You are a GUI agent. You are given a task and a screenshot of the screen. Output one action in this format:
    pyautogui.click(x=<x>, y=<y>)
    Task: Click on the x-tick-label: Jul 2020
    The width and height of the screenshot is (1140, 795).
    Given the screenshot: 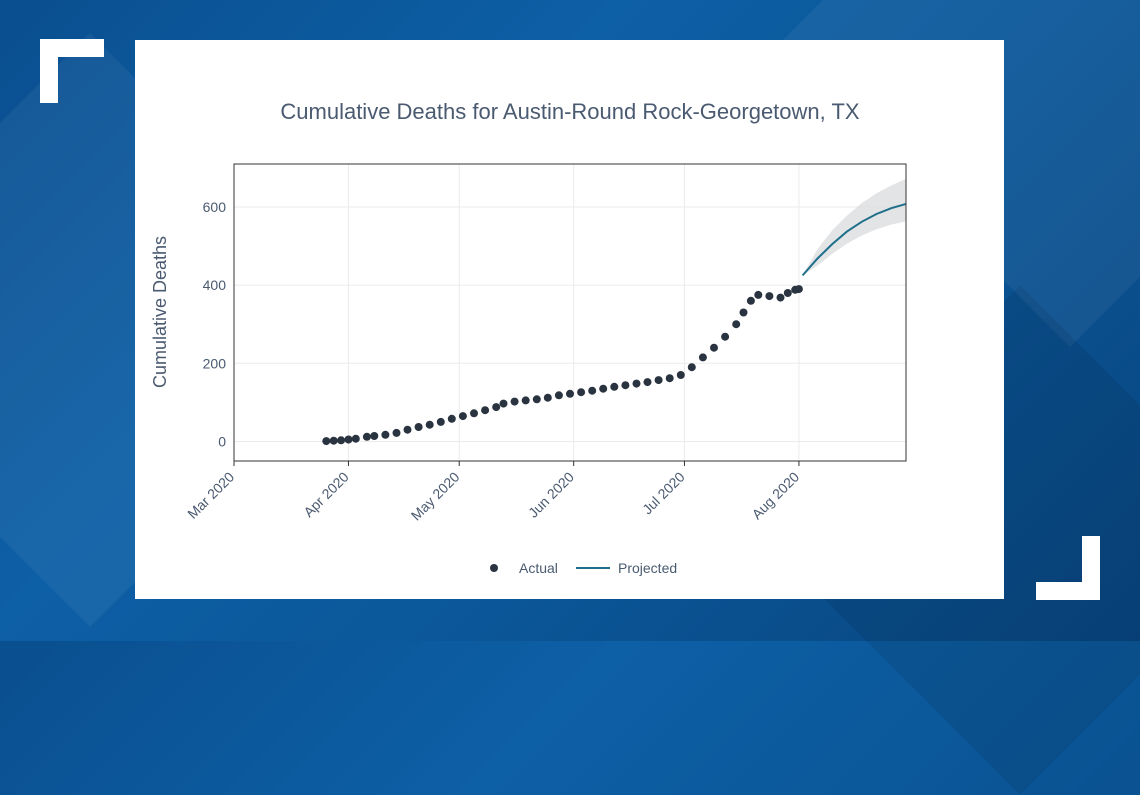 What is the action you would take?
    pyautogui.click(x=663, y=492)
    